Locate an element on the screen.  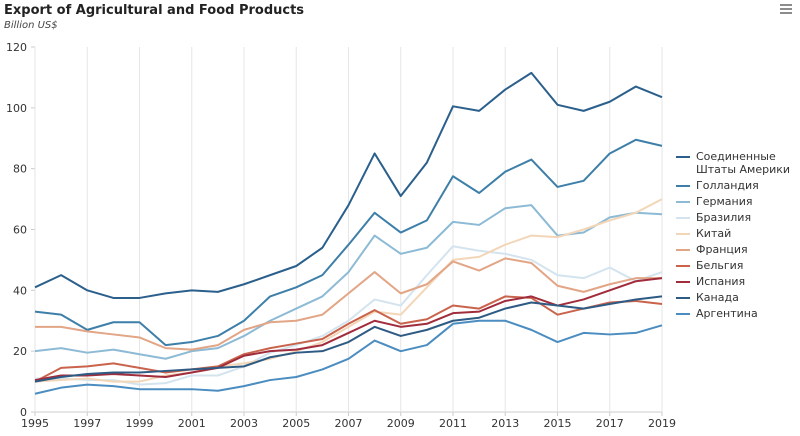
x-tick-label: 1997 is located at coordinates (87, 423).